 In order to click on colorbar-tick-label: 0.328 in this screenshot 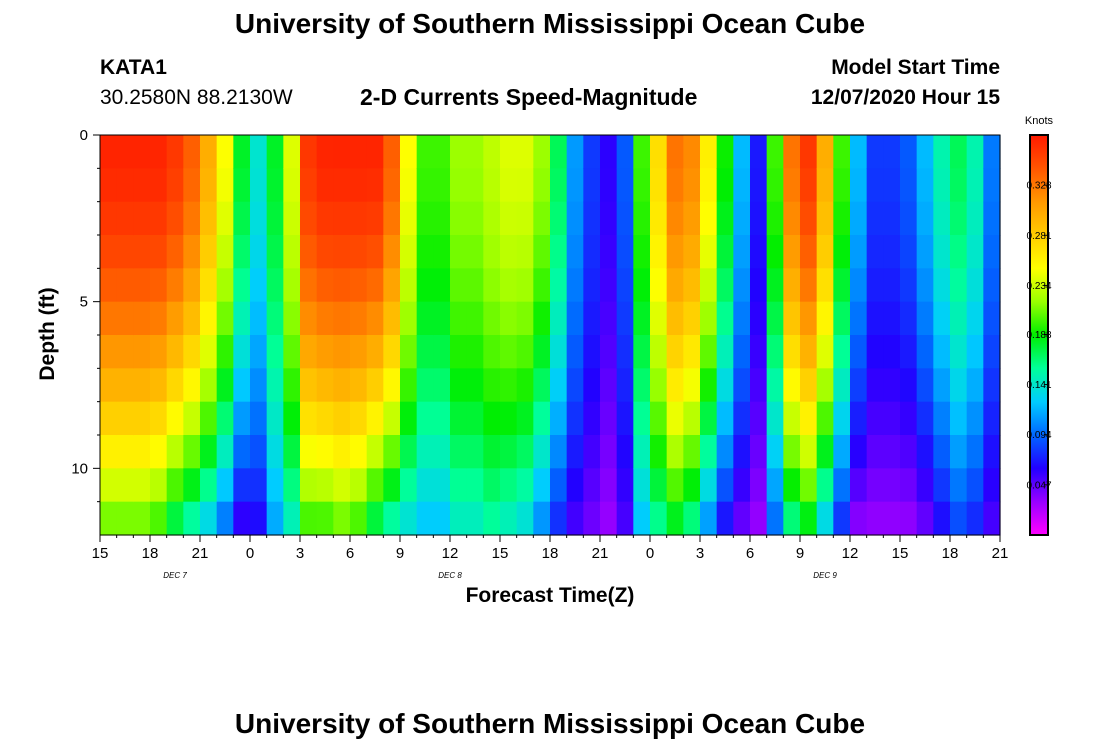, I will do `click(1038, 186)`.